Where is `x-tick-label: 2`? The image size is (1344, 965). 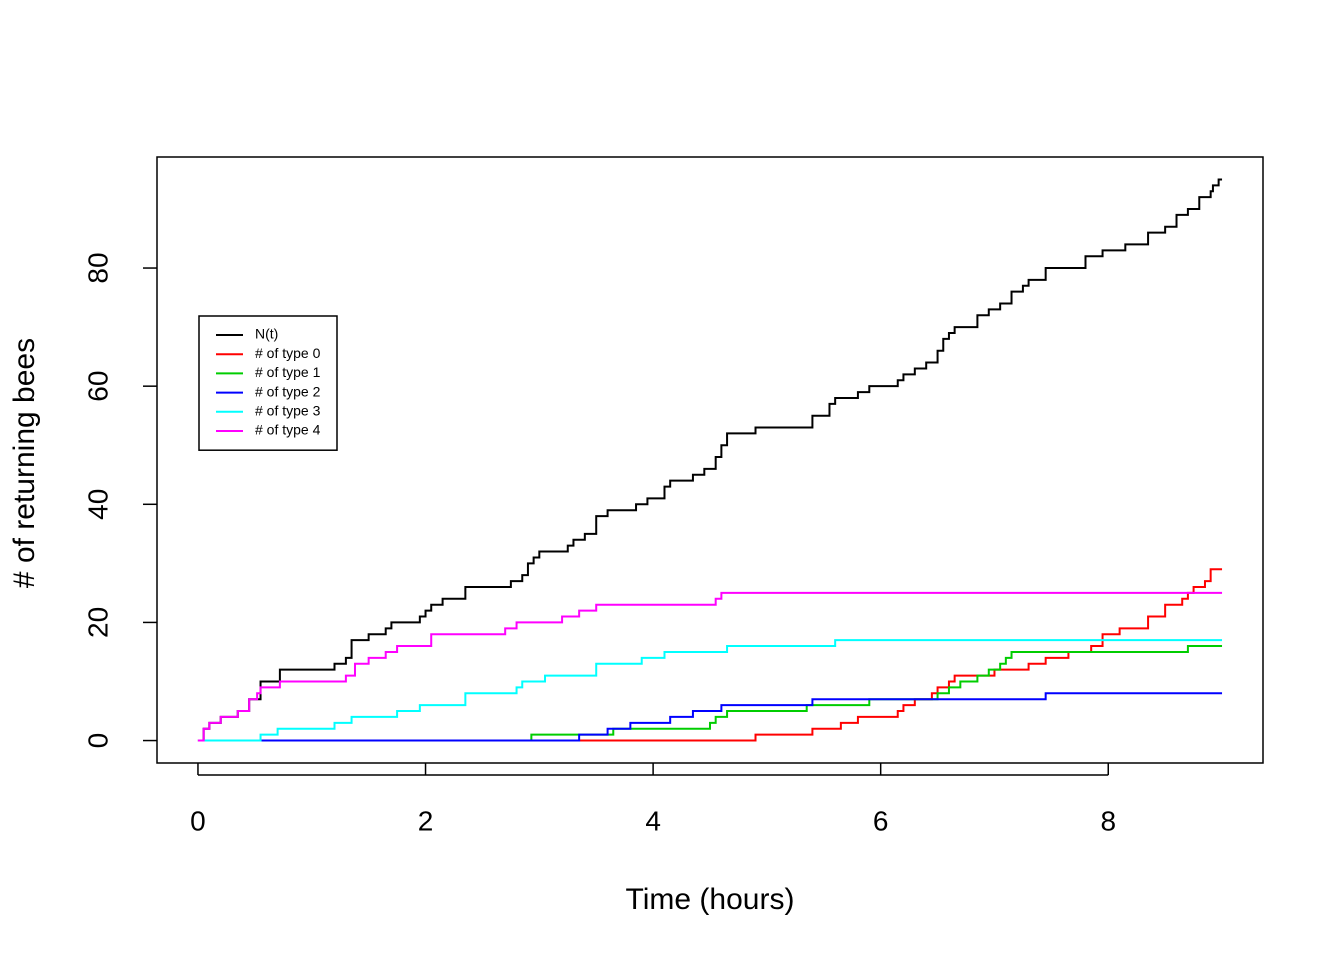 x-tick-label: 2 is located at coordinates (426, 820).